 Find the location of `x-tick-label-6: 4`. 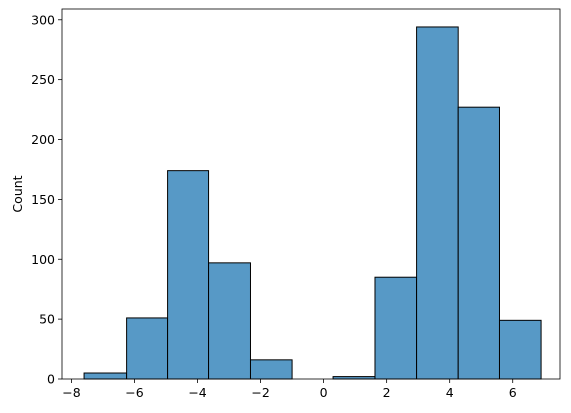

x-tick-label-6: 4 is located at coordinates (450, 392).